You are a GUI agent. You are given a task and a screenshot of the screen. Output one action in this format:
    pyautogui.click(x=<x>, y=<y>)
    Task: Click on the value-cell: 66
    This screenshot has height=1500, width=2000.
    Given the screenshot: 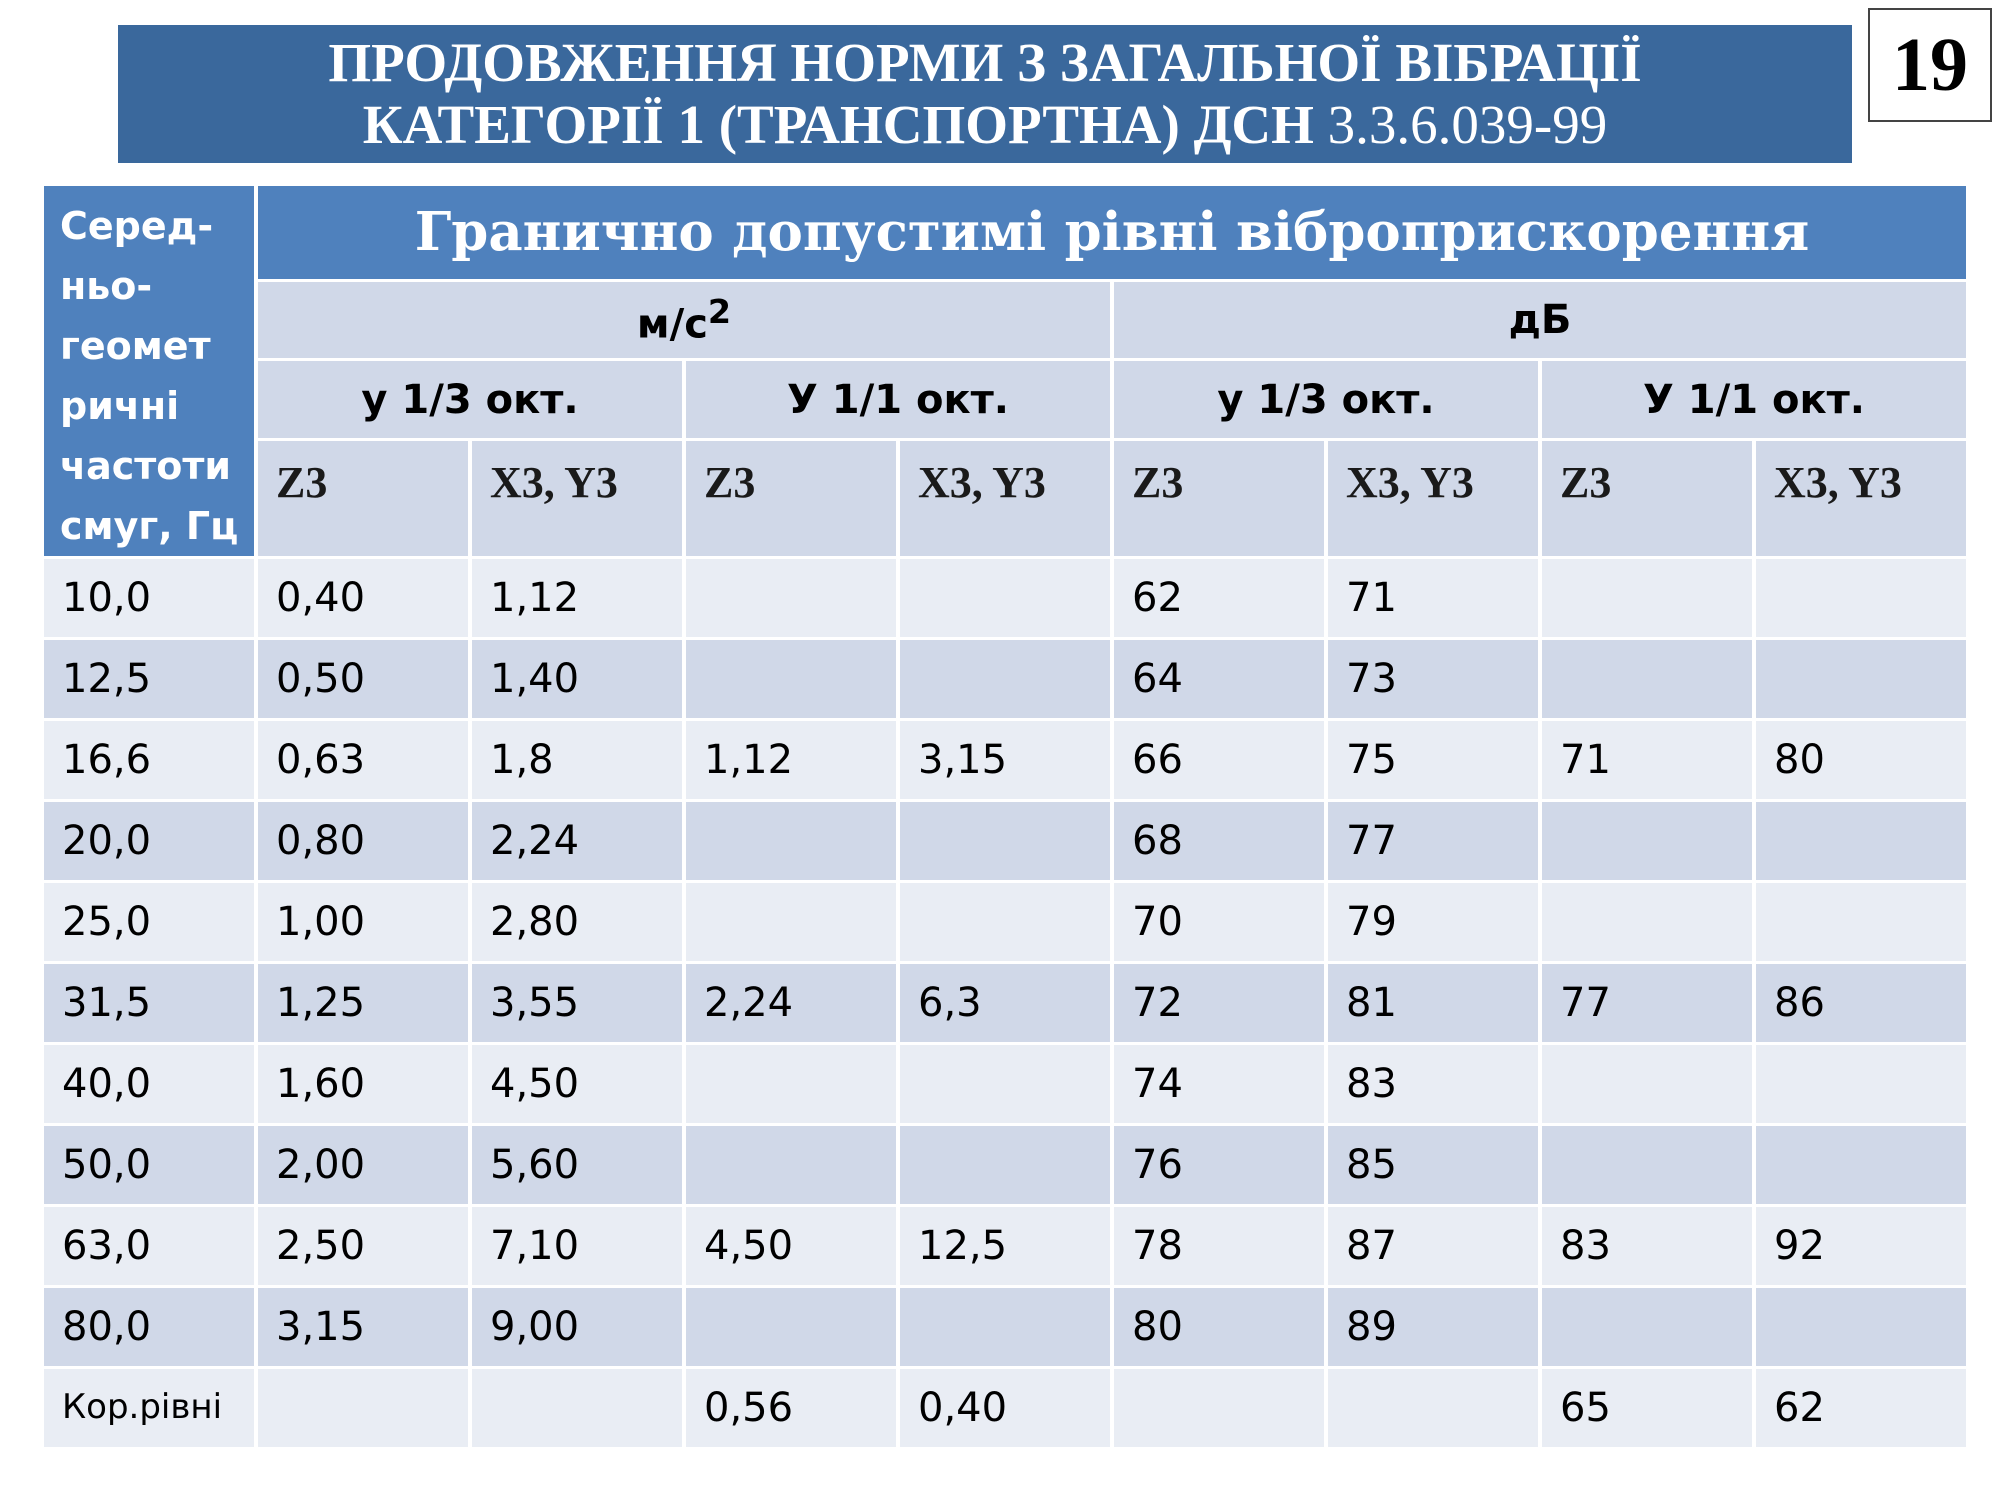 What is the action you would take?
    pyautogui.click(x=1219, y=760)
    